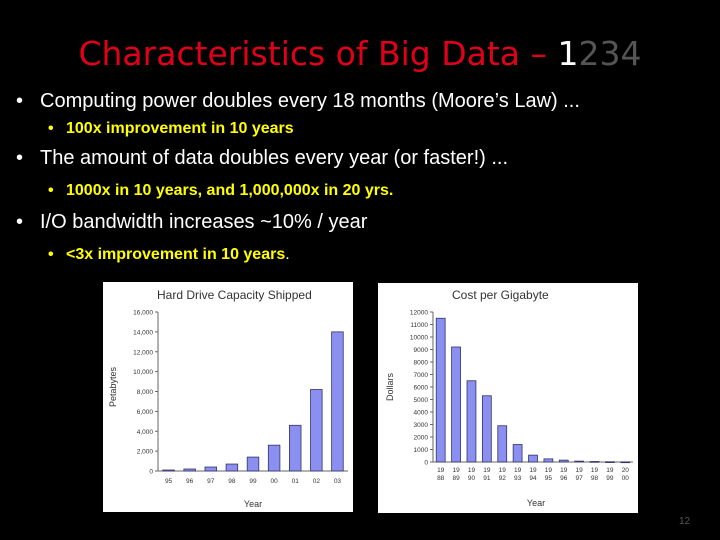 Image resolution: width=720 pixels, height=540 pixels. What do you see at coordinates (533, 478) in the screenshot?
I see `x-tick-label: 94` at bounding box center [533, 478].